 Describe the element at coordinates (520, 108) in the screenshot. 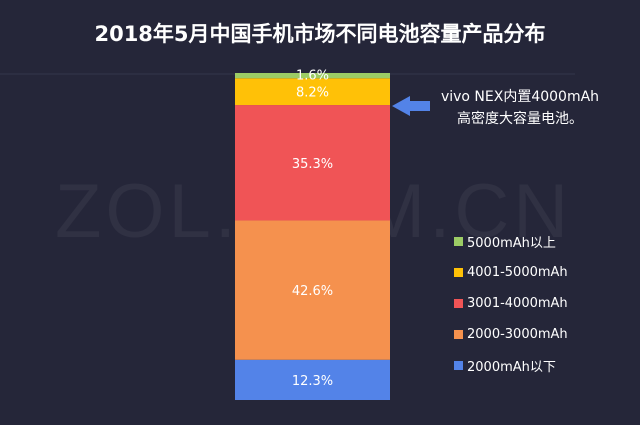

I see `annotation: vivo NEX内置4000mAh 高密度大容量电池。` at that location.